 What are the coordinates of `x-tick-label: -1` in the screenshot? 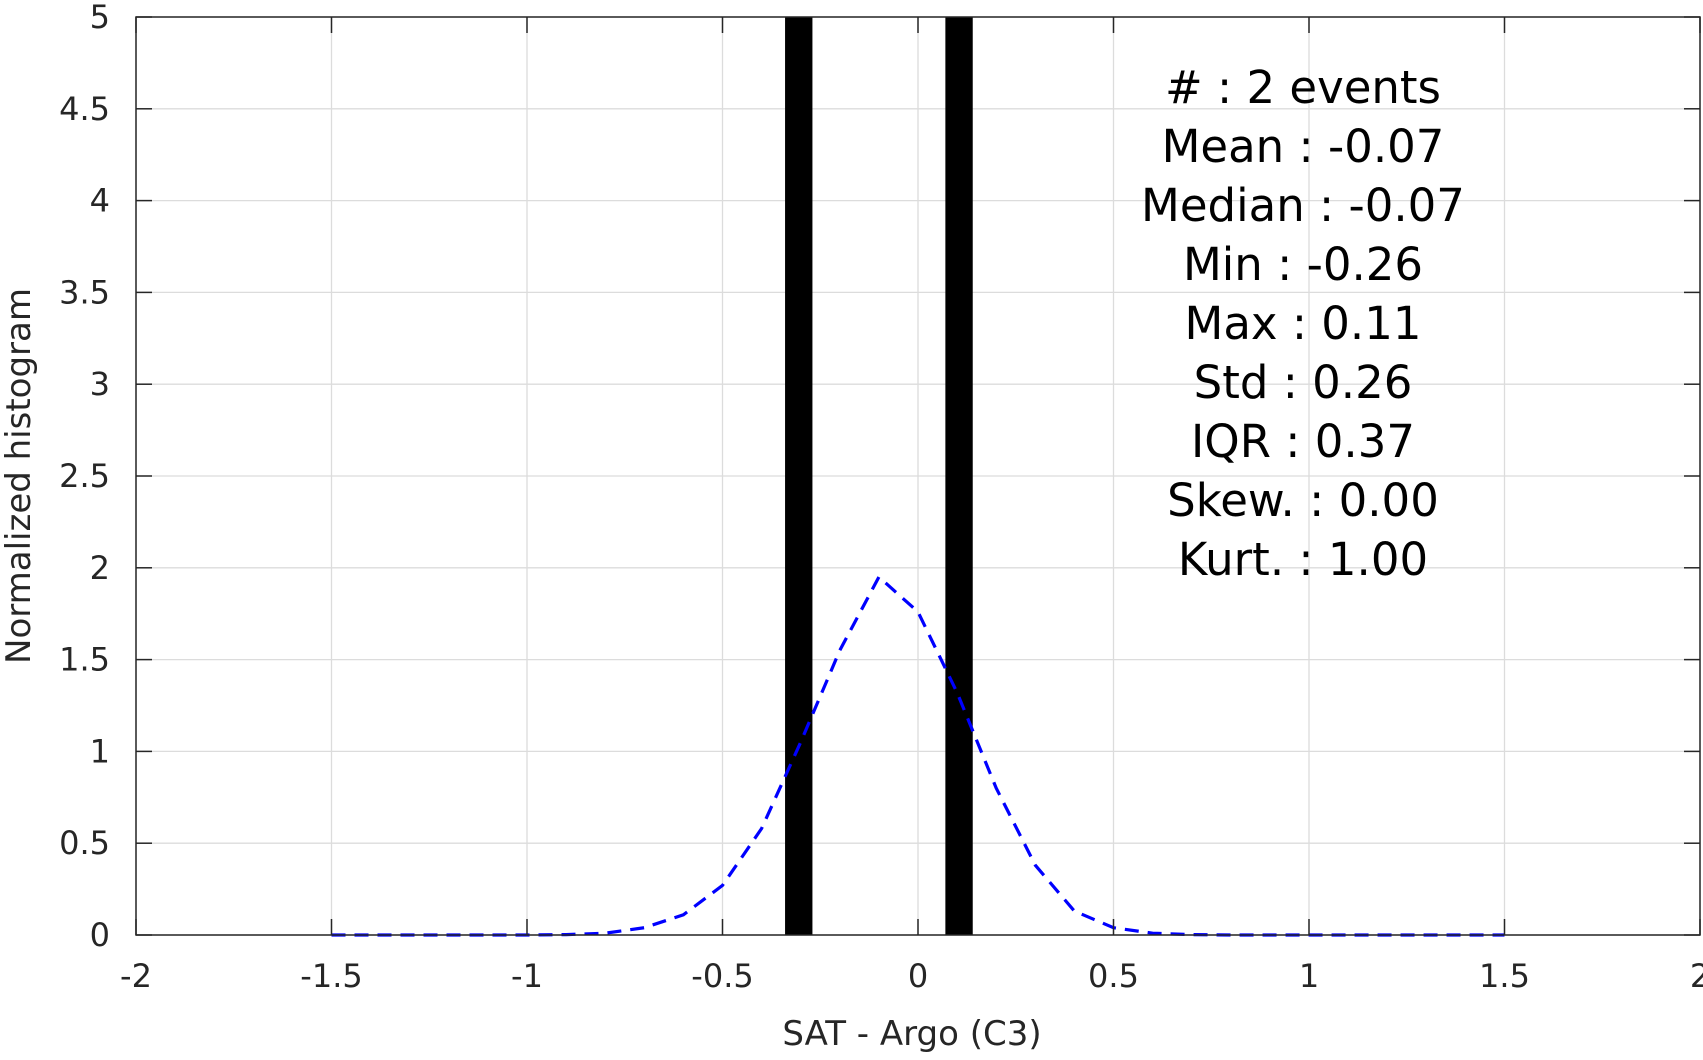 It's located at (527, 976).